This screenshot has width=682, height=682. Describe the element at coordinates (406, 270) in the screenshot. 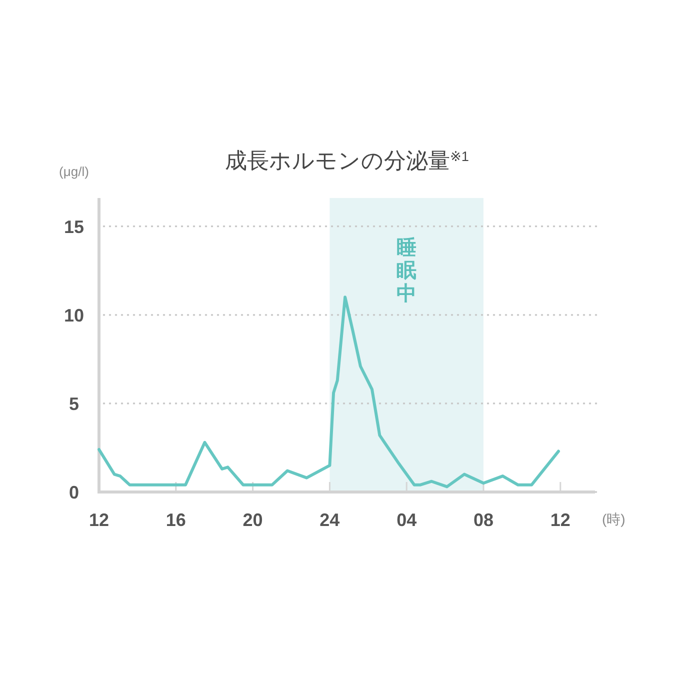

I see `band-label: 睡眠中` at that location.